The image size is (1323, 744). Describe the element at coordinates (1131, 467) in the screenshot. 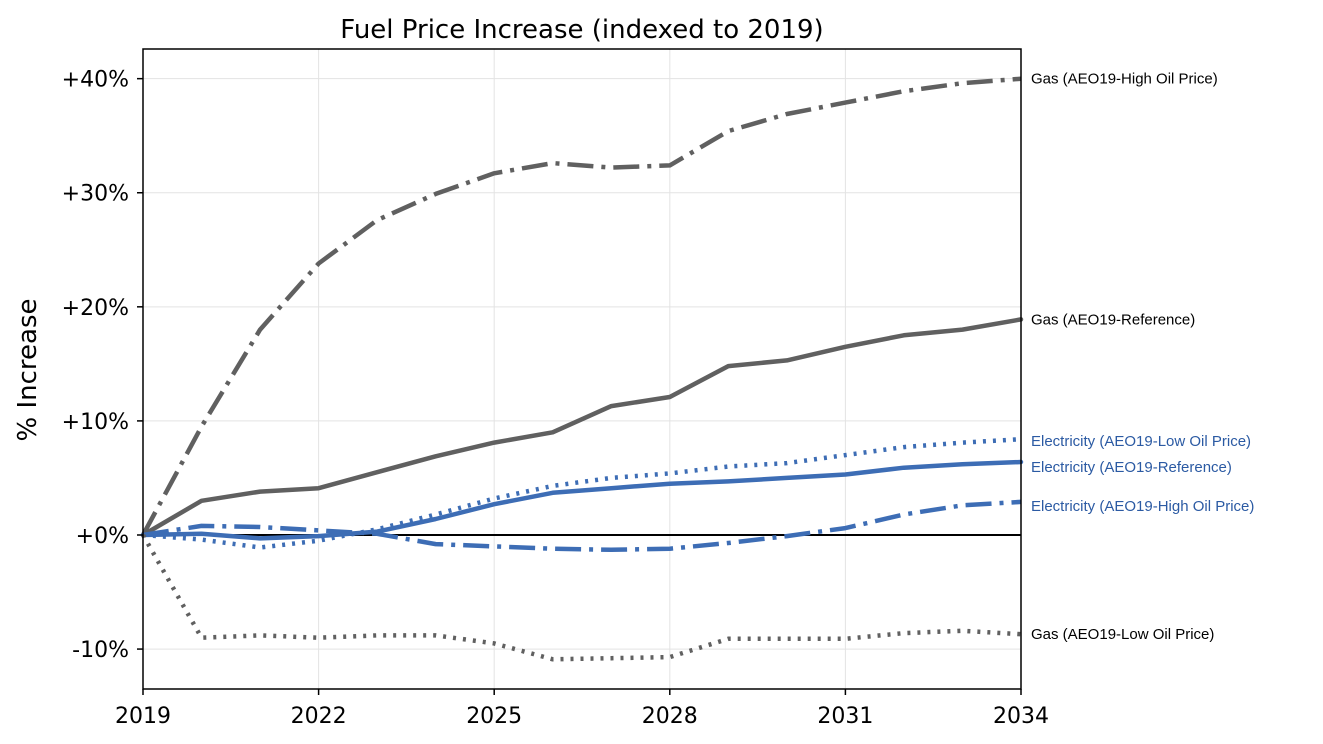

I see `series-label-3: Electricity (AEO19-Reference)` at that location.